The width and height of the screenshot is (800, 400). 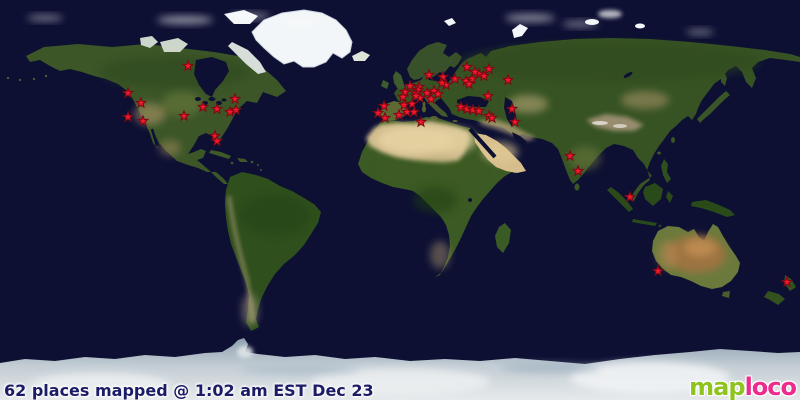 What do you see at coordinates (726, 294) in the screenshot?
I see `tasmania` at bounding box center [726, 294].